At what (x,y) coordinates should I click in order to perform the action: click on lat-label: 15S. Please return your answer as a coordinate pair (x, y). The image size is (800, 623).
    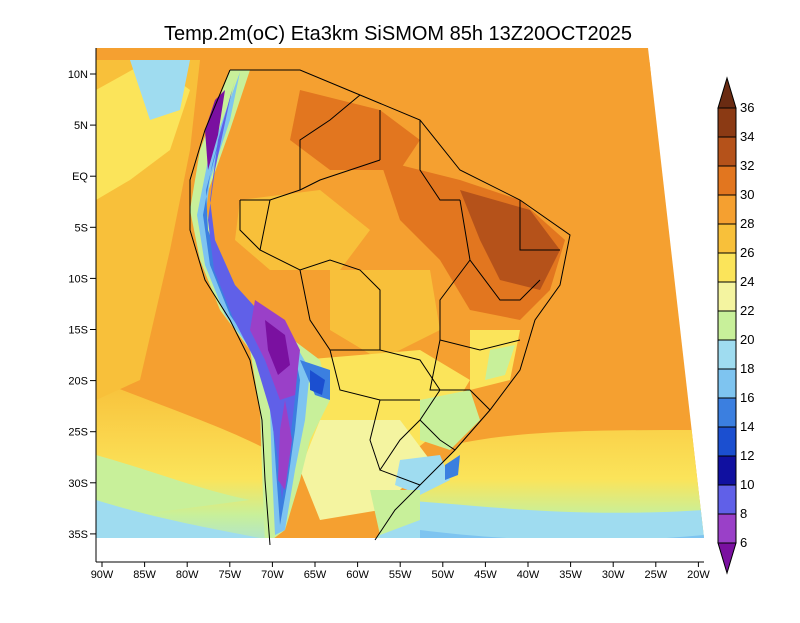
    Looking at the image, I should click on (78, 331).